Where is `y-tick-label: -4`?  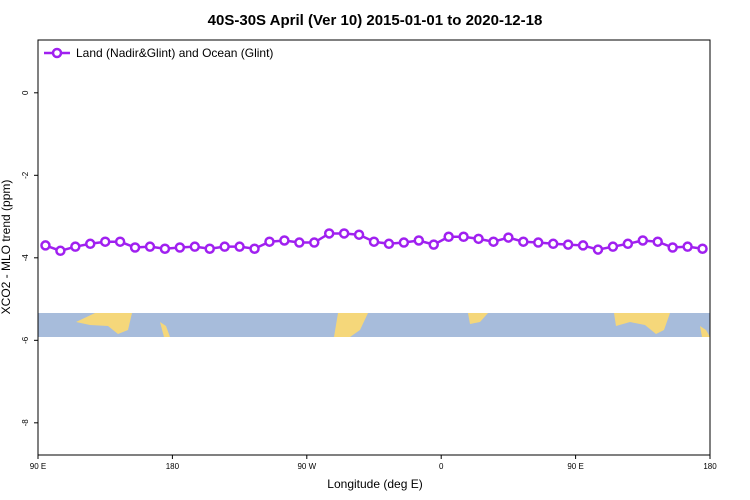 y-tick-label: -4 is located at coordinates (25, 258).